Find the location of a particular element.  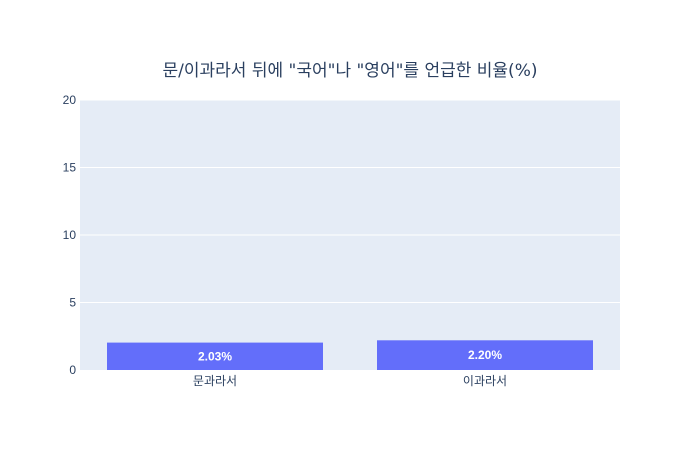

x-tick-label: 문과라서 is located at coordinates (215, 381).